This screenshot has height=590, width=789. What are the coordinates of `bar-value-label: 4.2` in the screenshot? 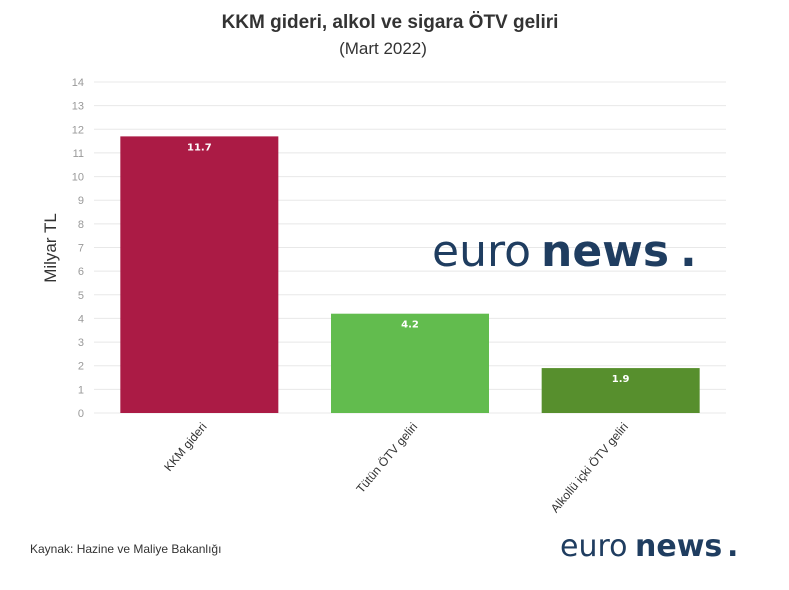 It's located at (410, 325).